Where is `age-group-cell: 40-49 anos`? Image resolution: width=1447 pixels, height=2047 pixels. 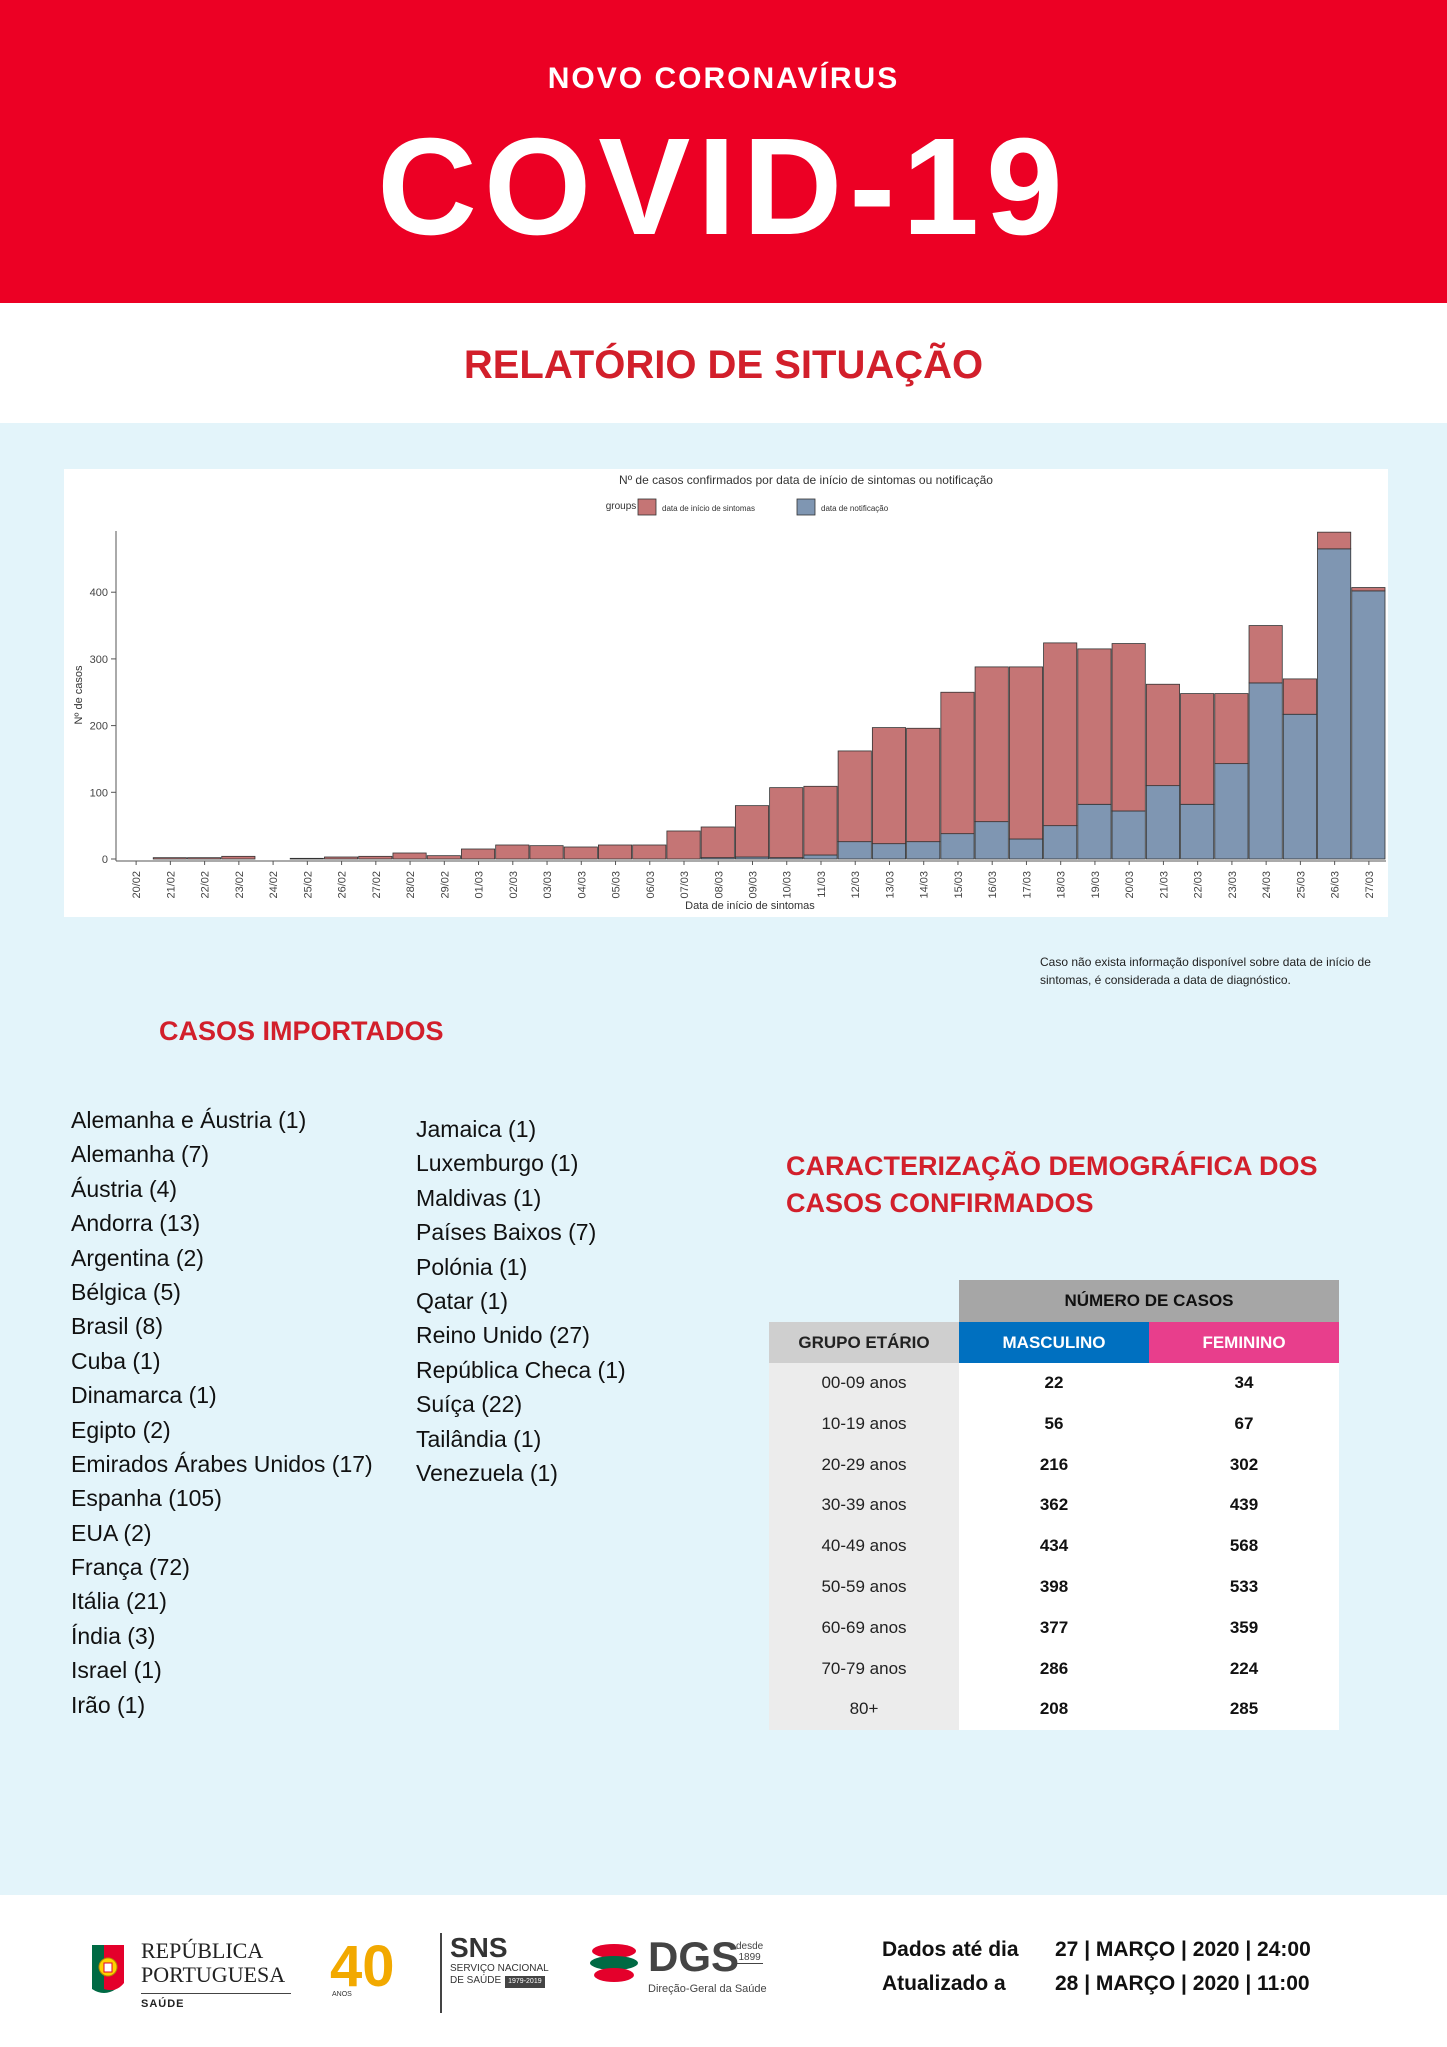 age-group-cell: 40-49 anos is located at coordinates (864, 1546).